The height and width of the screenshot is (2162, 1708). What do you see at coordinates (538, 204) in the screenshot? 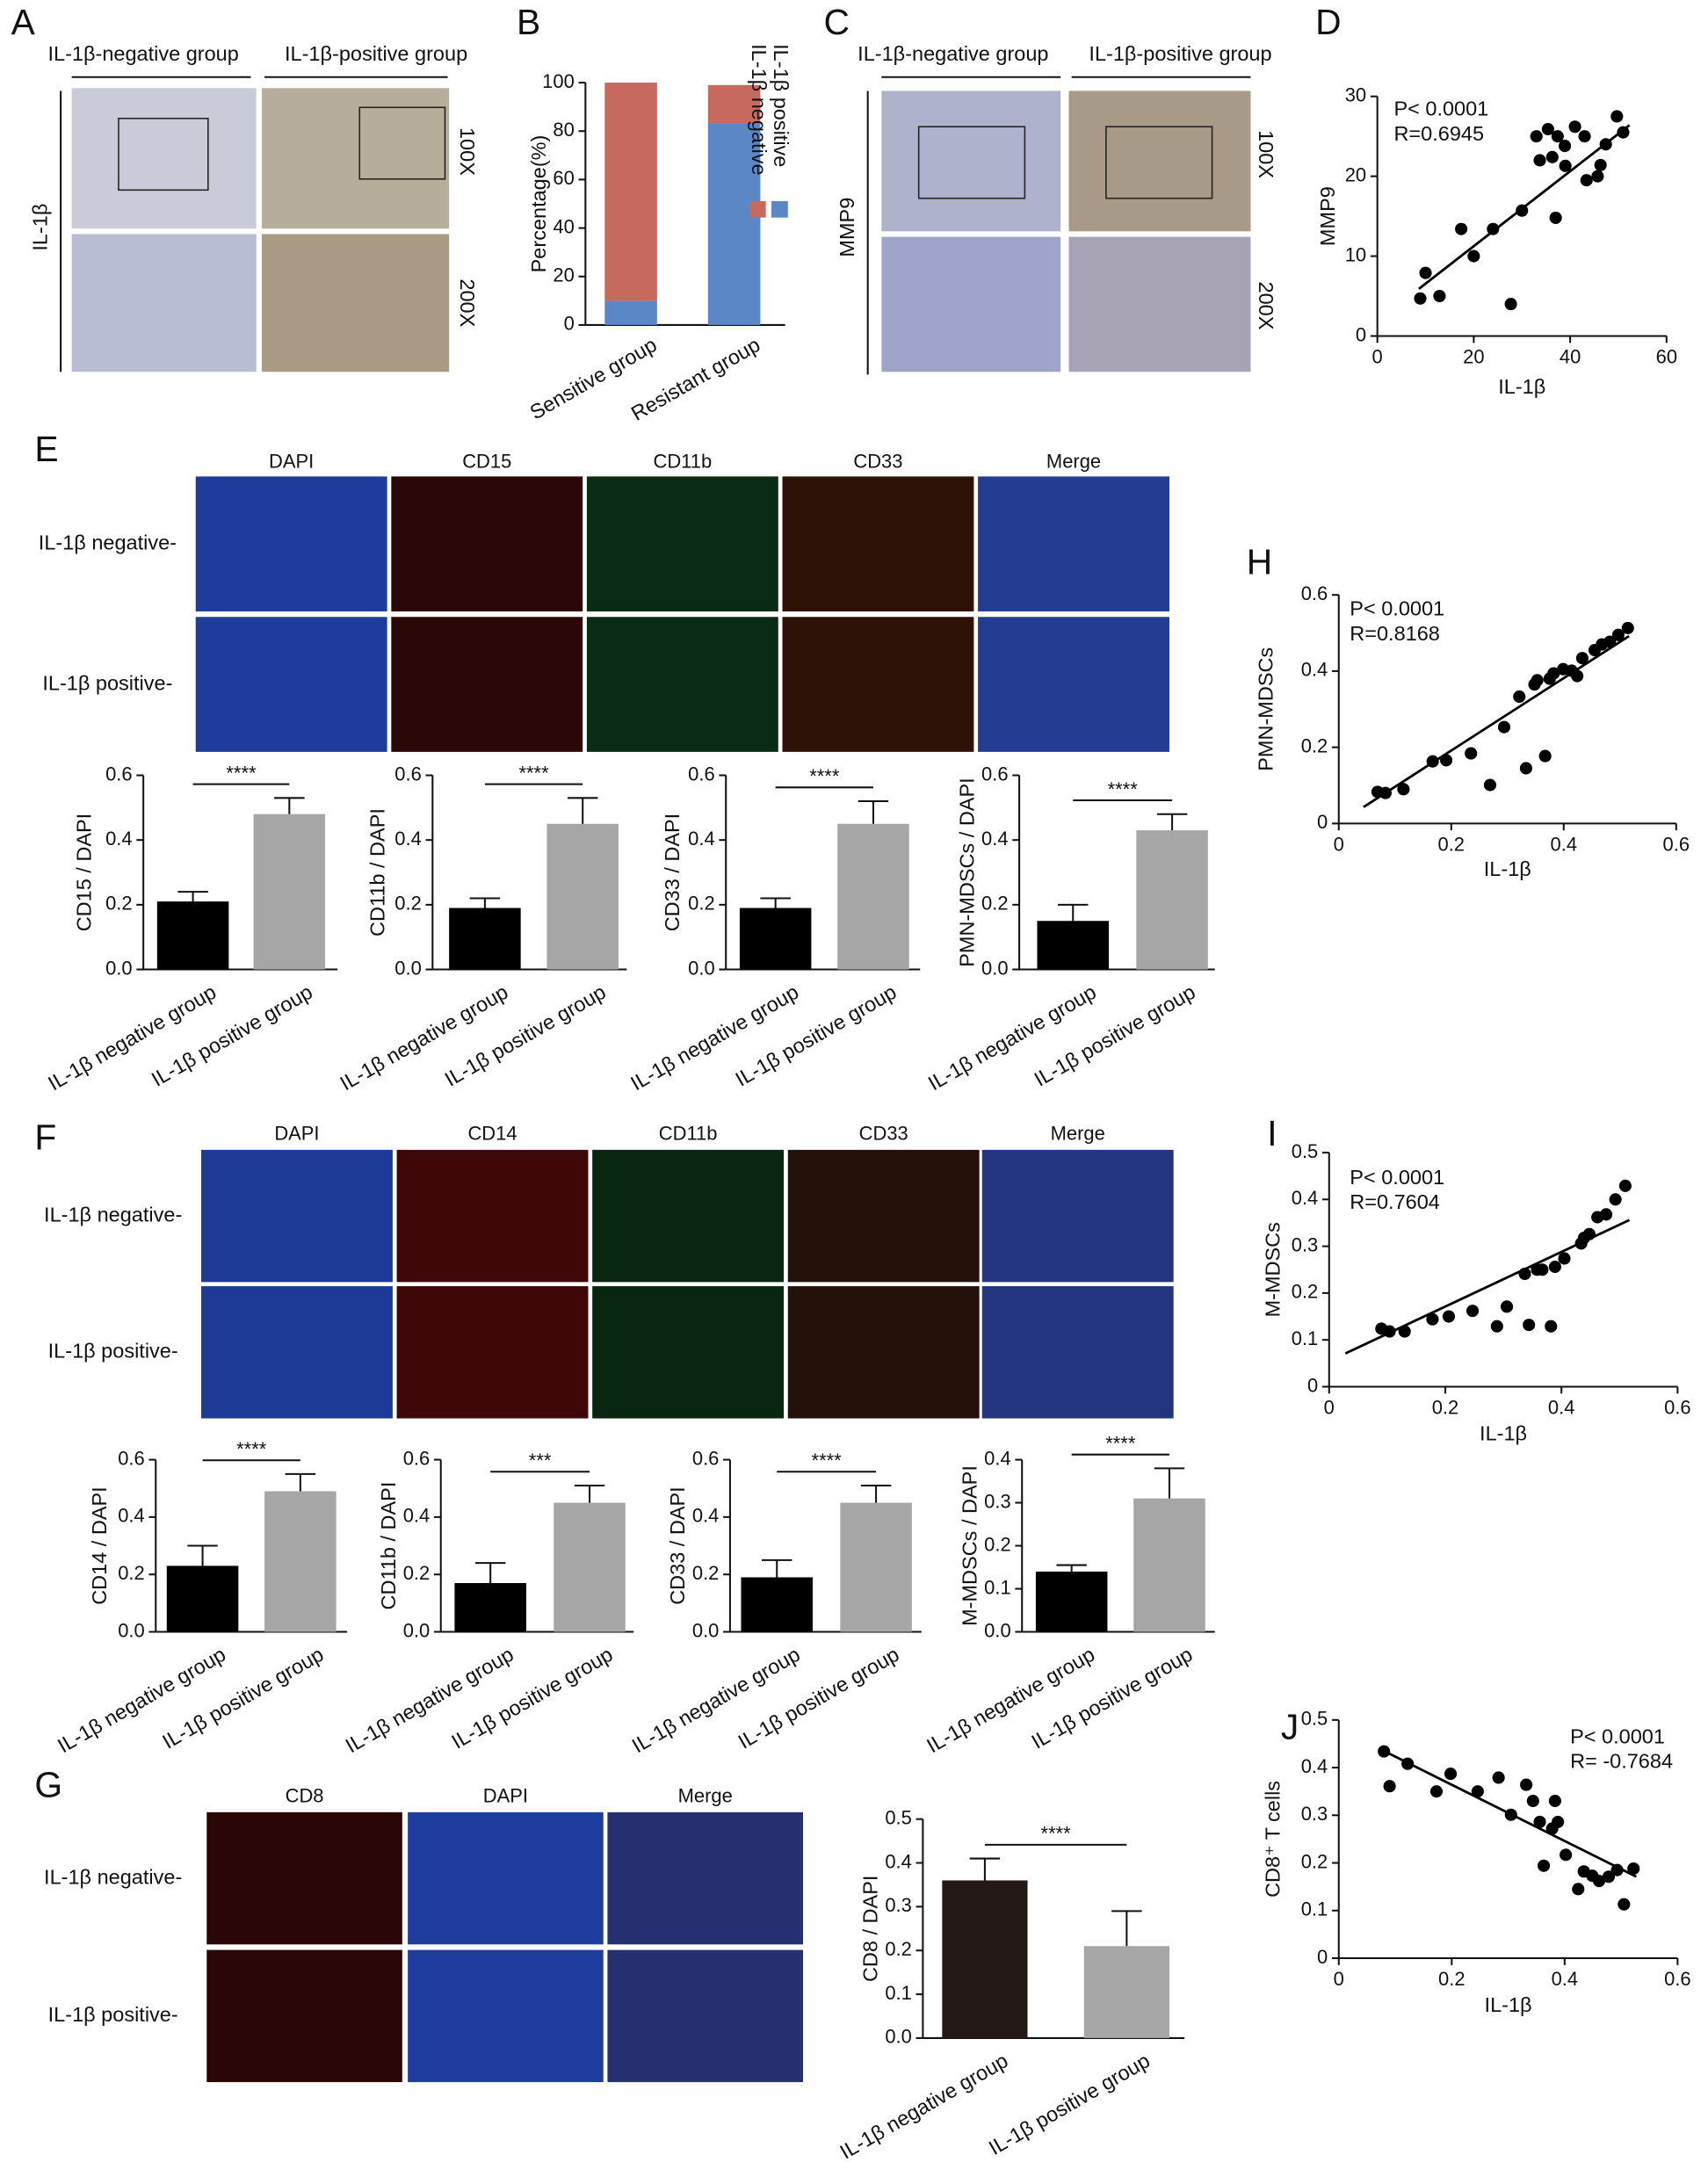
I see `y-axis-label: Percentage(%)` at bounding box center [538, 204].